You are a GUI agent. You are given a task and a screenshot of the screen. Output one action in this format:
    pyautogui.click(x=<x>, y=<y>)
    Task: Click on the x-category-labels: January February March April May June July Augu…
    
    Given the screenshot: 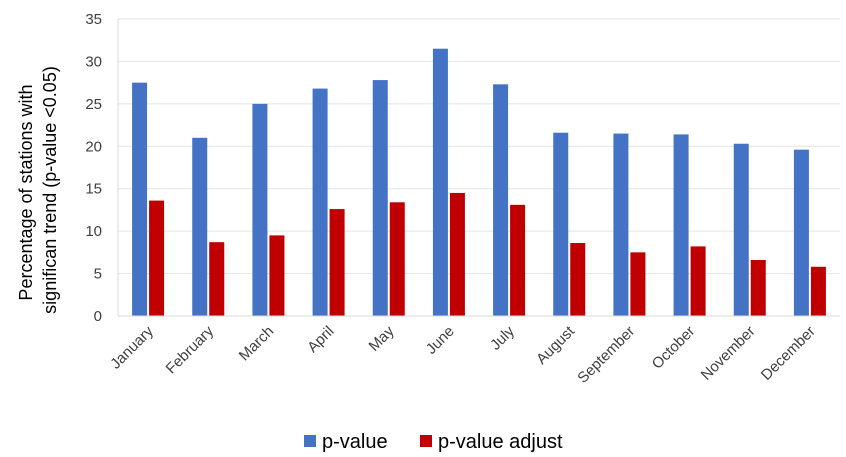 What is the action you would take?
    pyautogui.click(x=463, y=354)
    